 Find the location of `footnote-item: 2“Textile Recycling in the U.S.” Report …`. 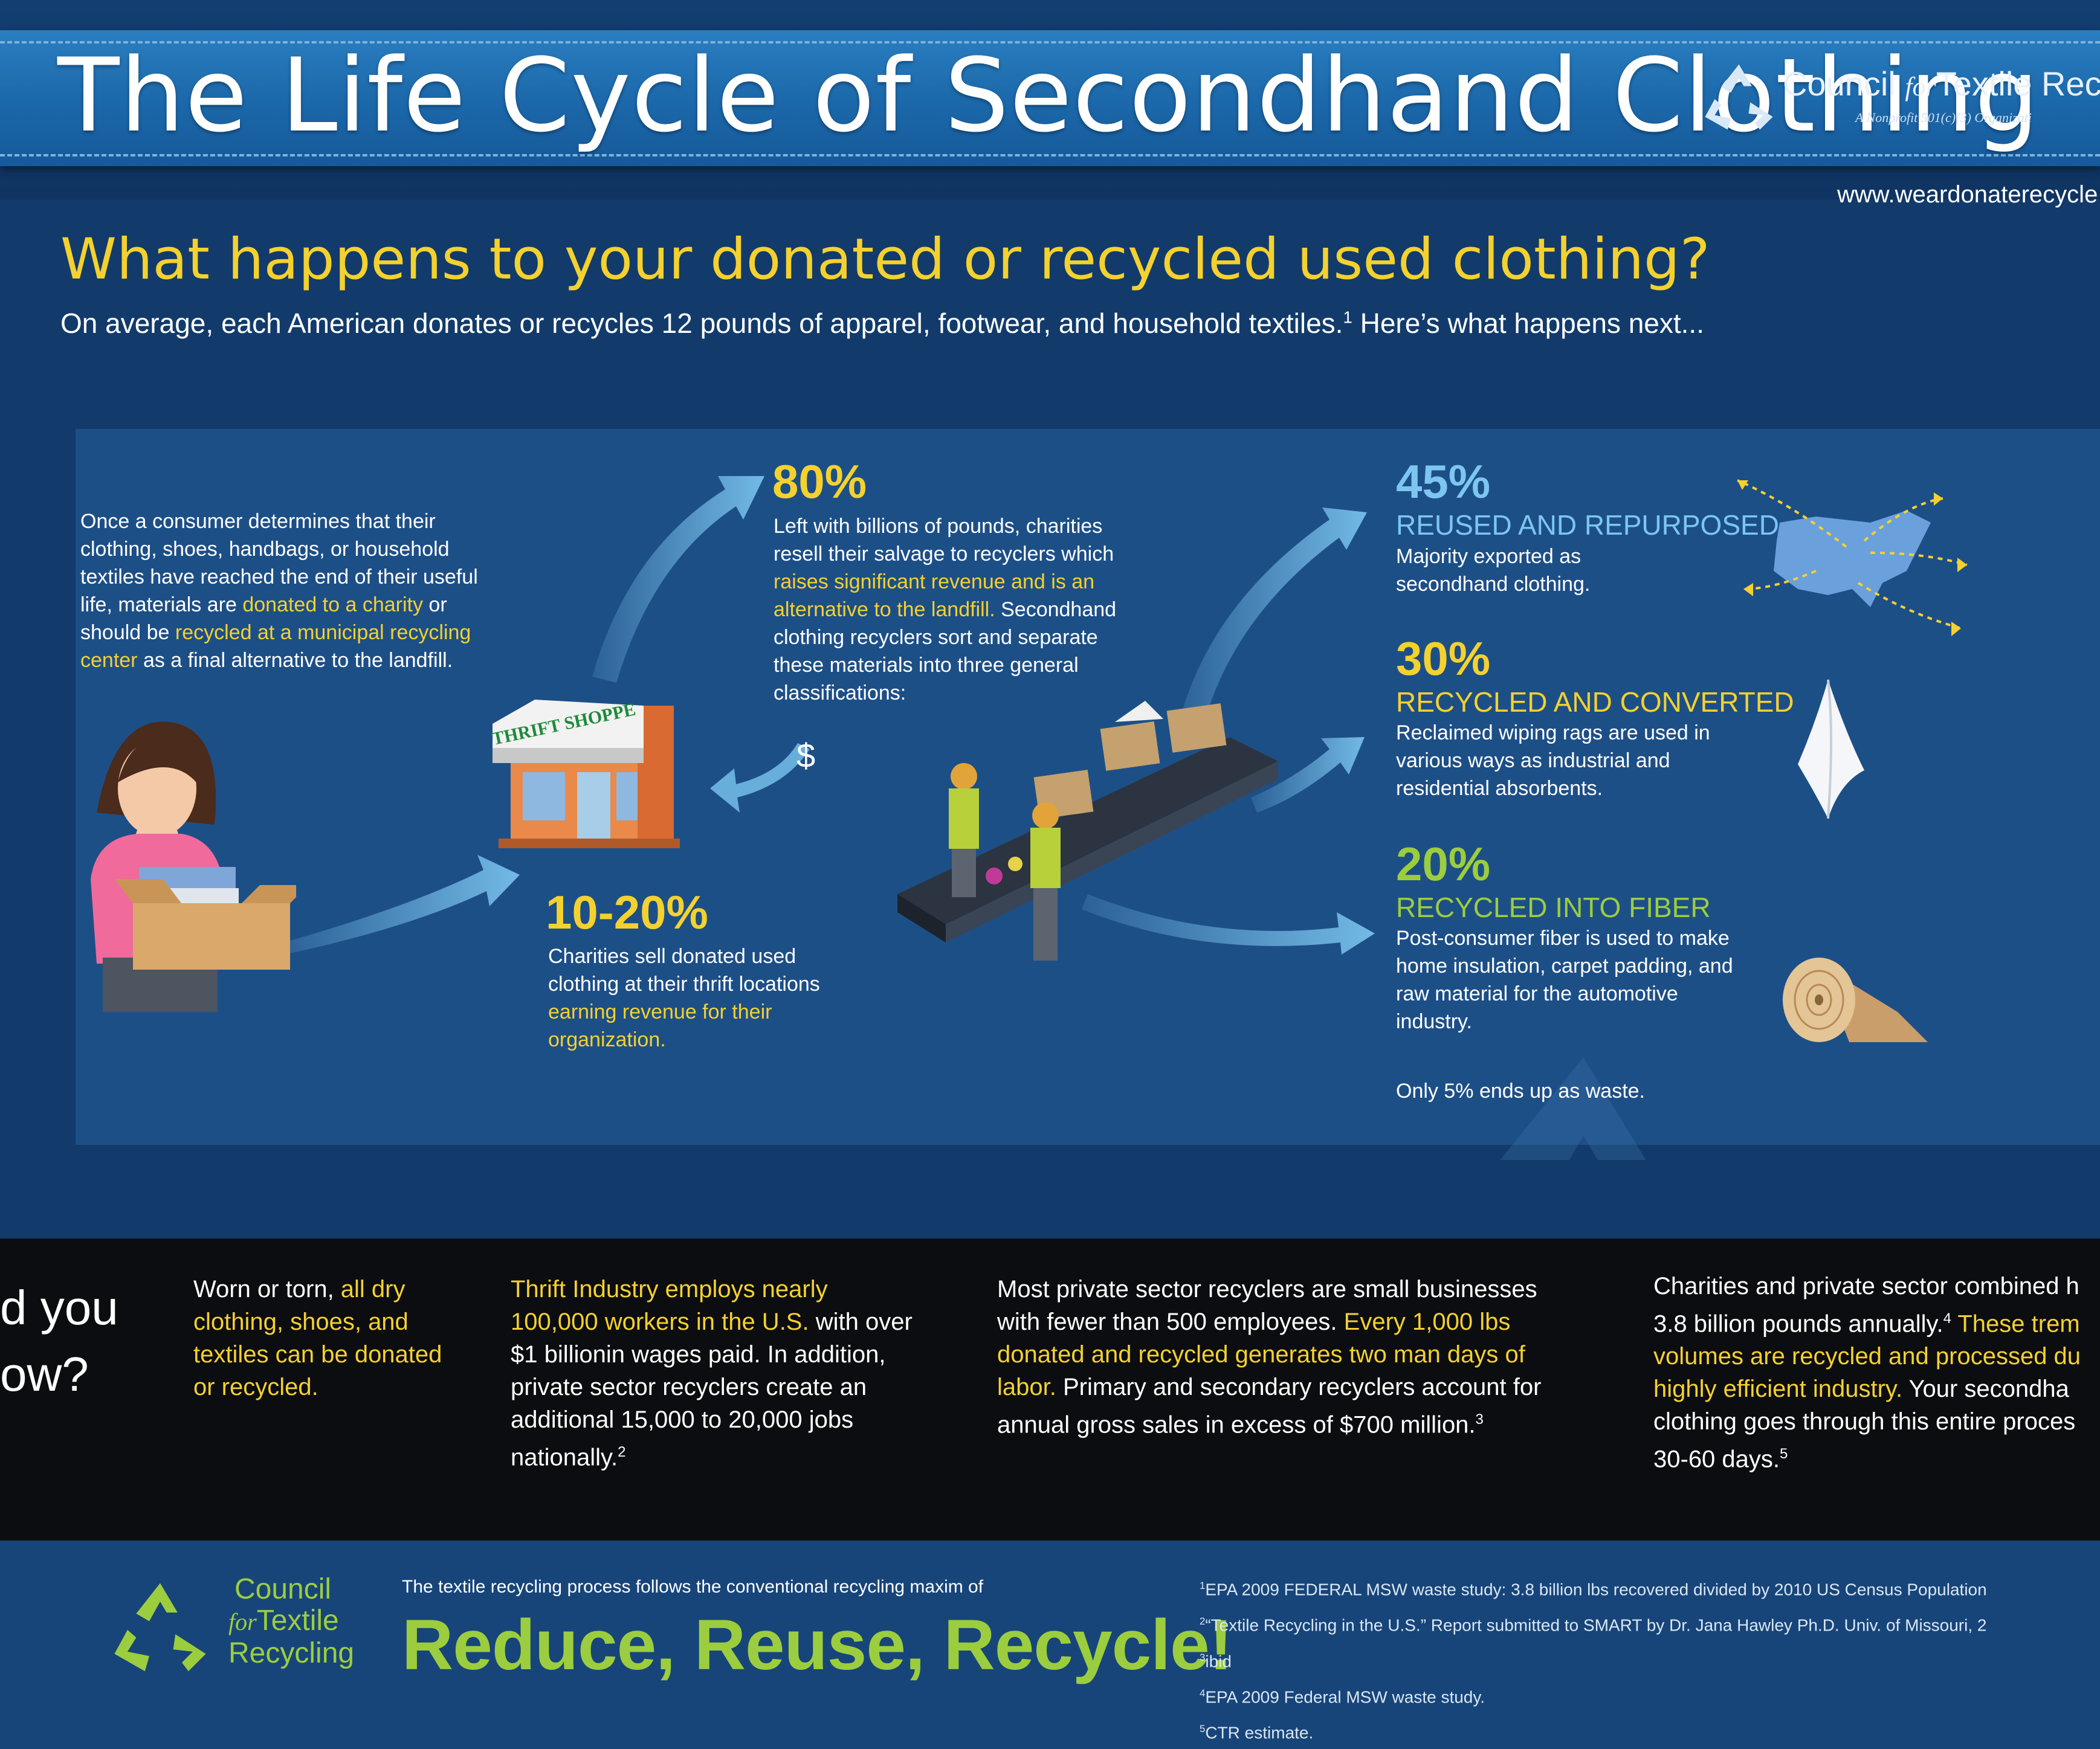

footnote-item: 2“Textile Recycling in the U.S.” Report … is located at coordinates (1593, 1625).